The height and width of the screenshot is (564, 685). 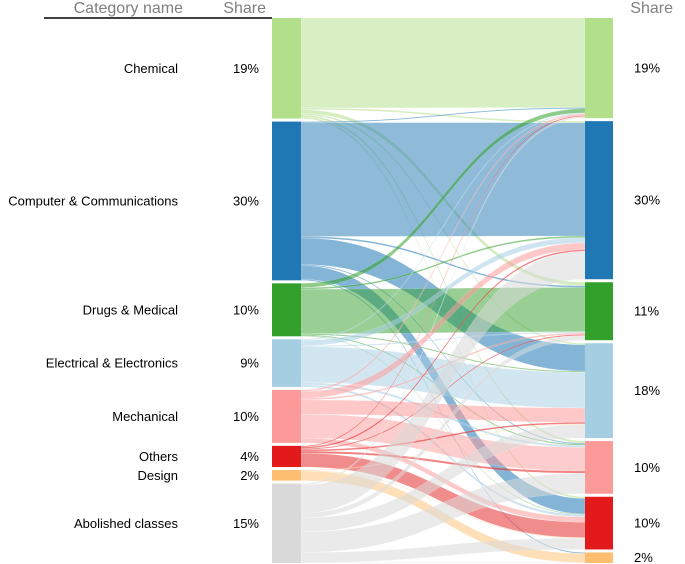 What do you see at coordinates (599, 68) in the screenshot?
I see `right-node-chem` at bounding box center [599, 68].